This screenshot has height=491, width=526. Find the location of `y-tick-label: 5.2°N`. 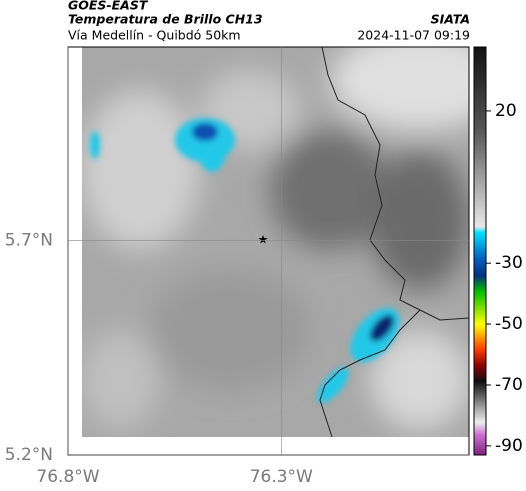

y-tick-label: 5.2°N is located at coordinates (29, 455).